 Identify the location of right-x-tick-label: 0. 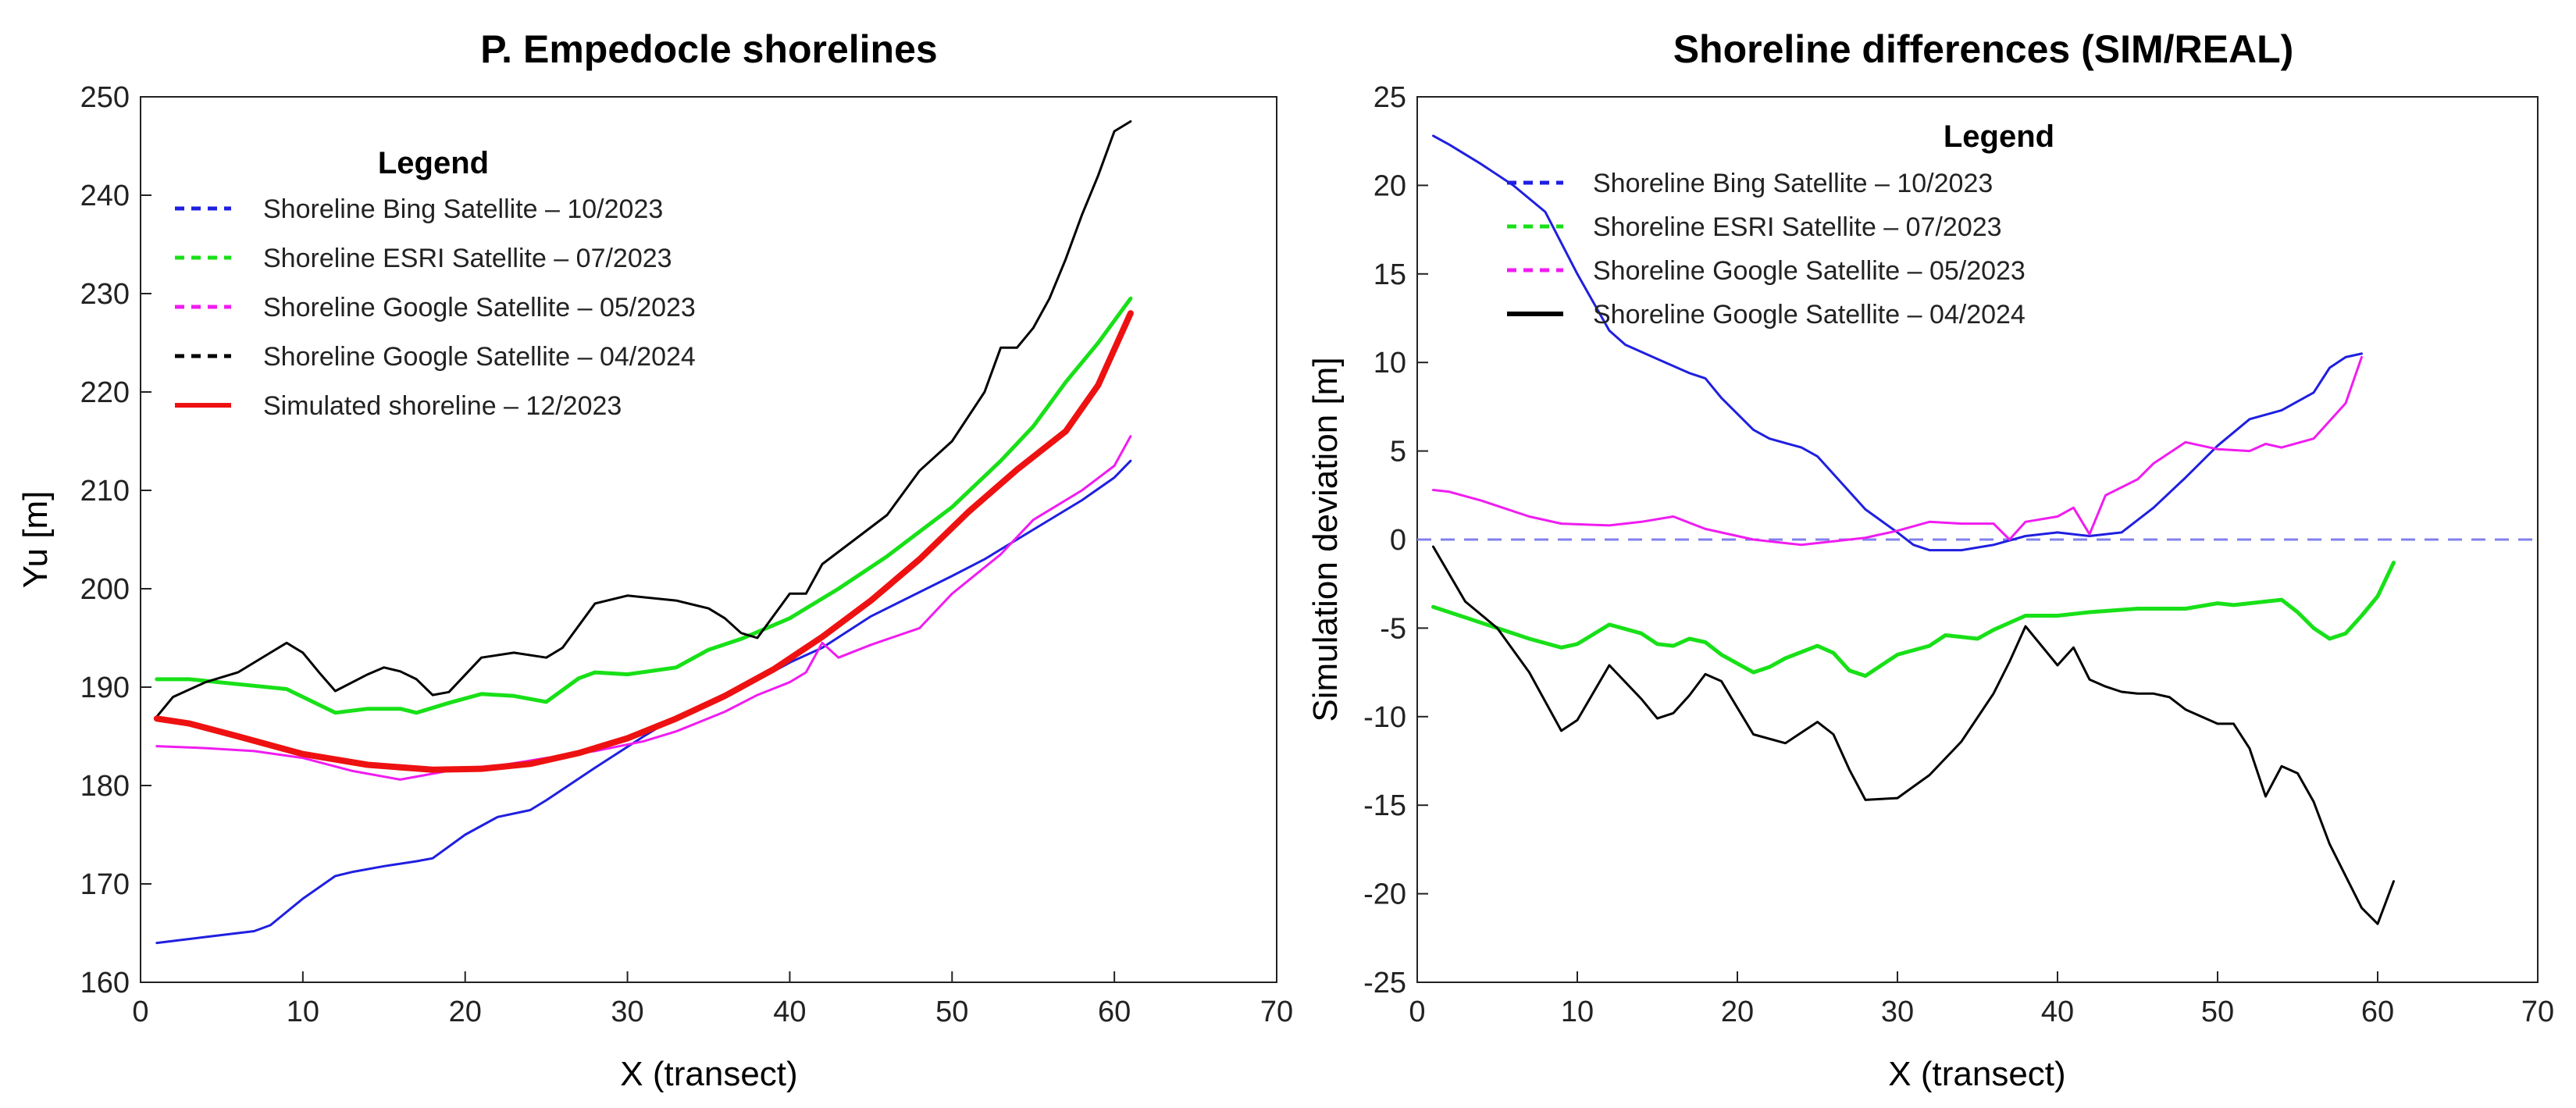
(1417, 1012).